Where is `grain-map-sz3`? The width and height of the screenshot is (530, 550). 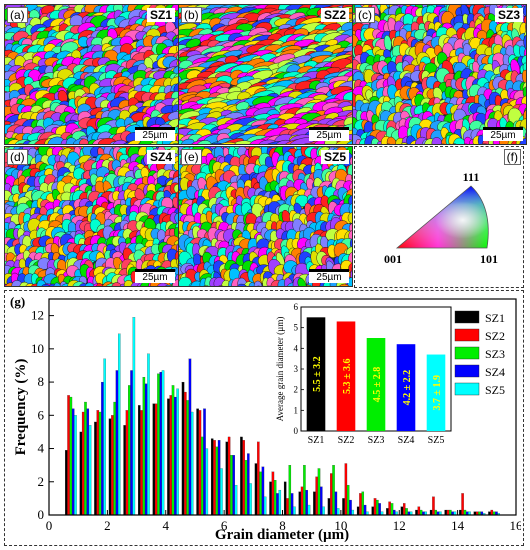 grain-map-sz3 is located at coordinates (439, 74).